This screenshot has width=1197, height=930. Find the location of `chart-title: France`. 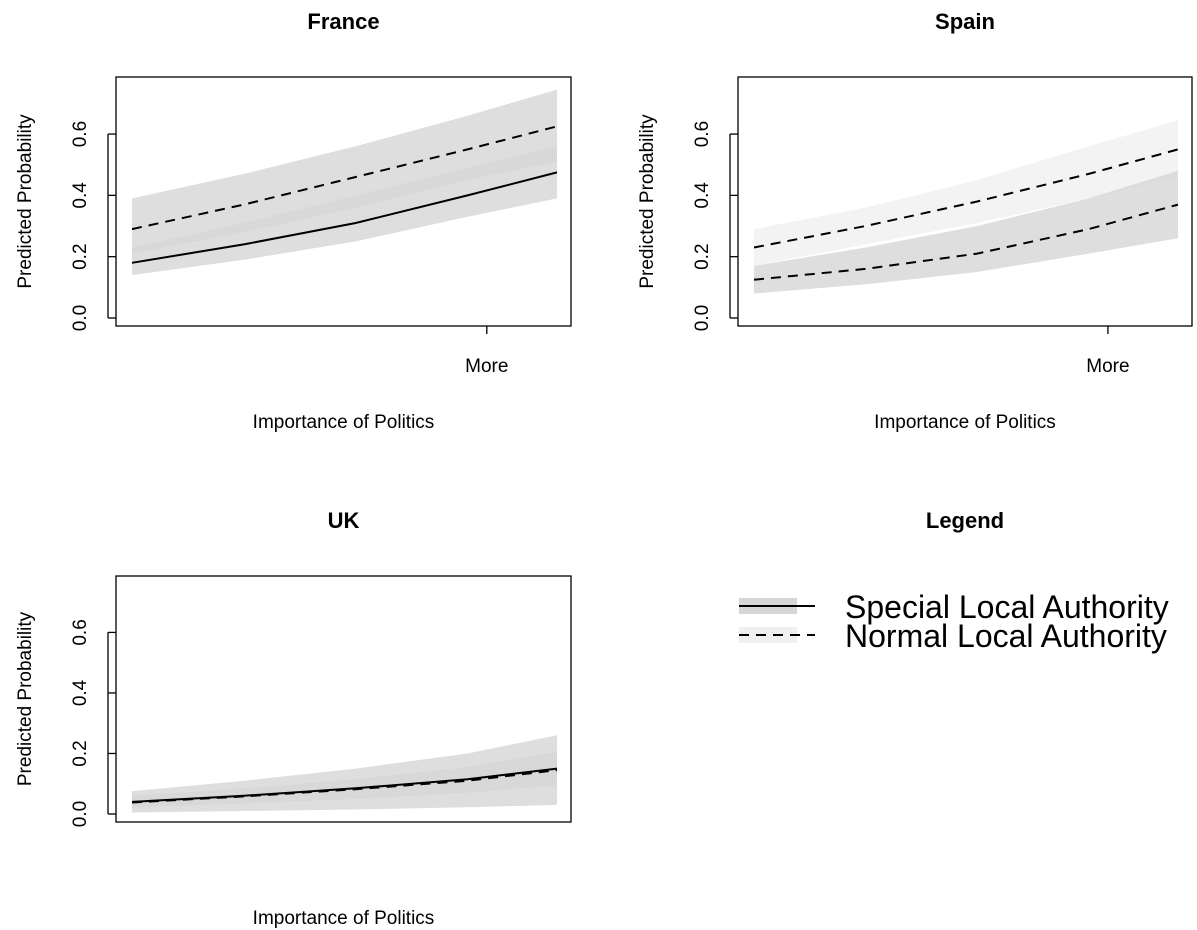

chart-title: France is located at coordinates (343, 21).